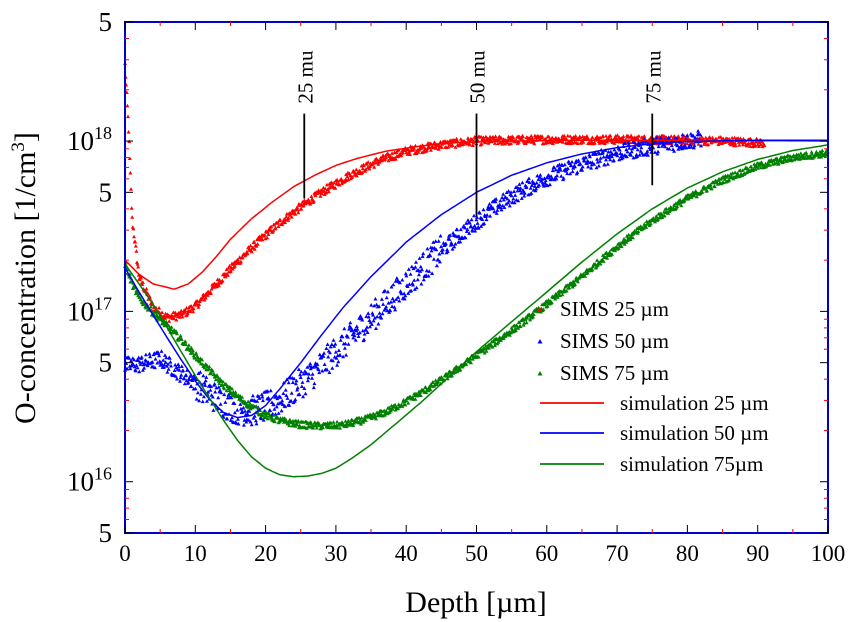  What do you see at coordinates (25, 288) in the screenshot?
I see `y-axis-title: O-concentration [1/cm` at bounding box center [25, 288].